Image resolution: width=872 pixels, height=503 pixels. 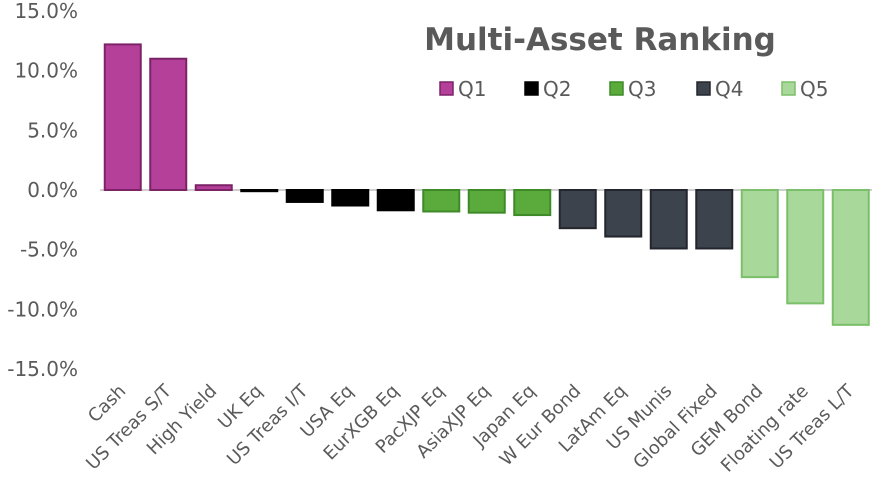 What do you see at coordinates (600, 40) in the screenshot?
I see `chart-title: Multi-Asset Ranking` at bounding box center [600, 40].